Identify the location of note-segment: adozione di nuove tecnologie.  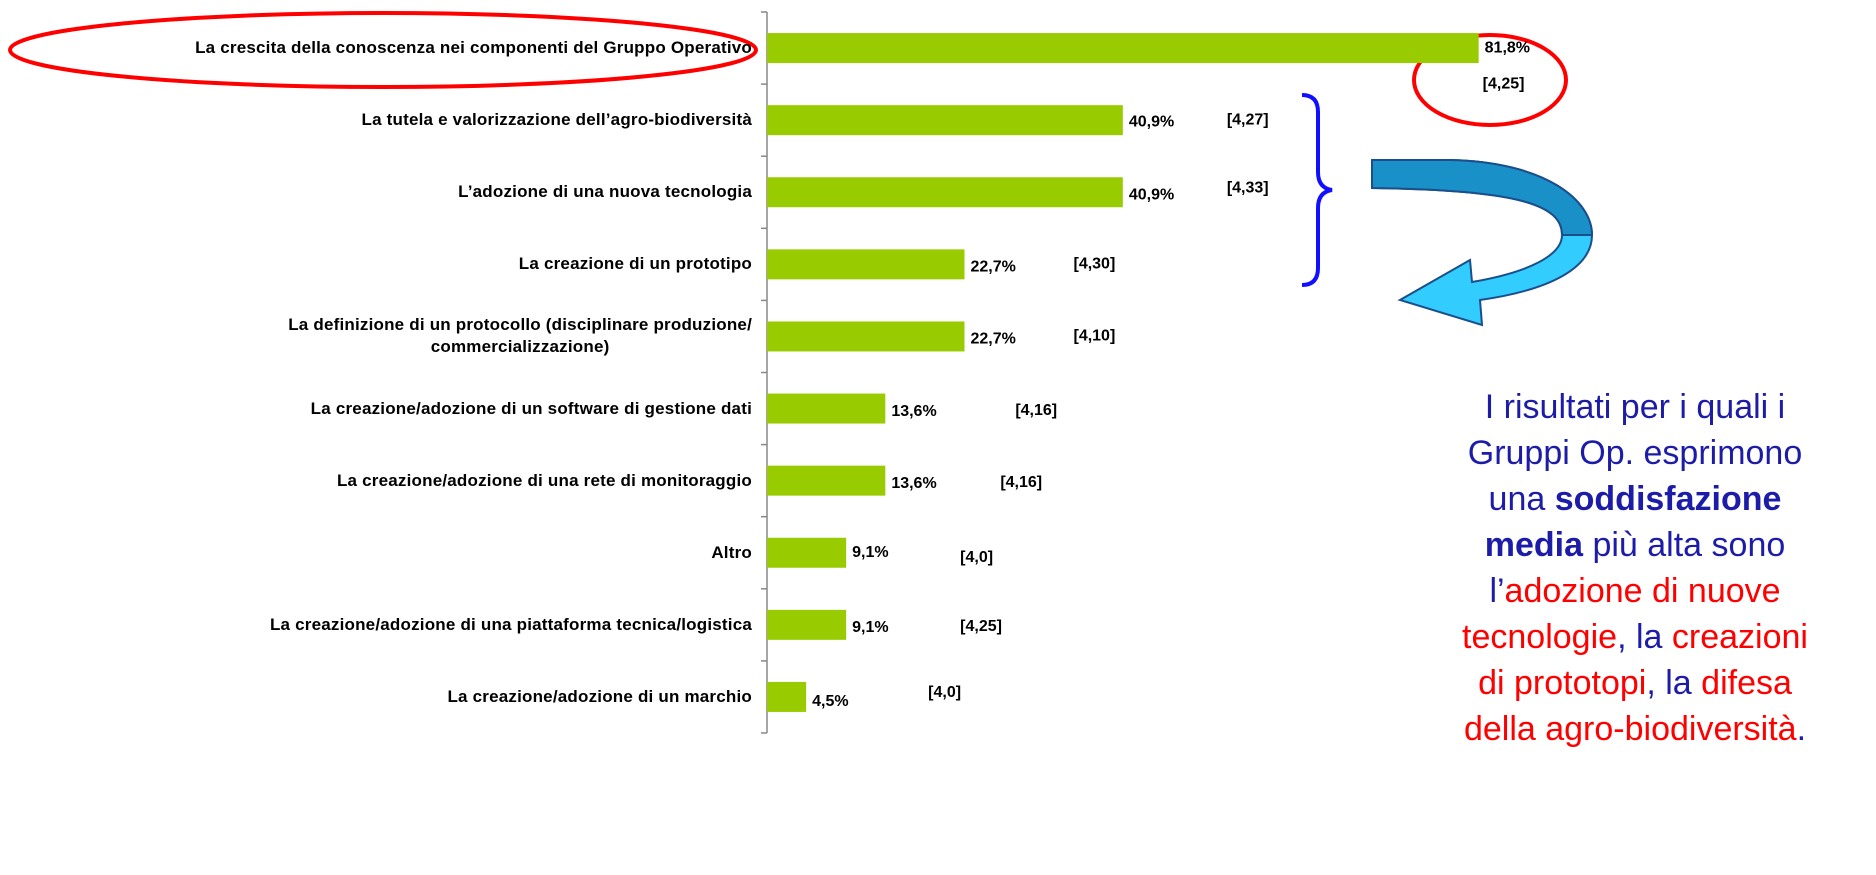
(1626, 614).